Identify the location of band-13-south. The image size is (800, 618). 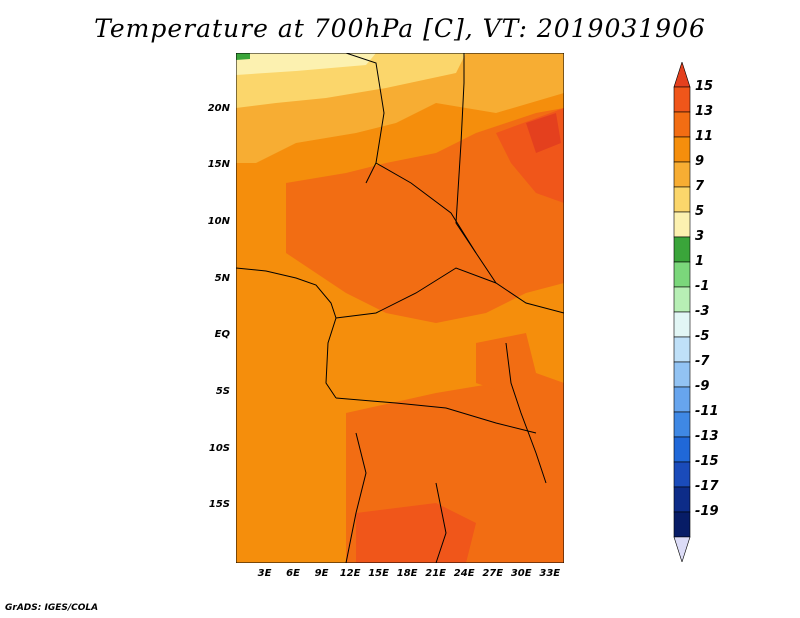
(416, 533).